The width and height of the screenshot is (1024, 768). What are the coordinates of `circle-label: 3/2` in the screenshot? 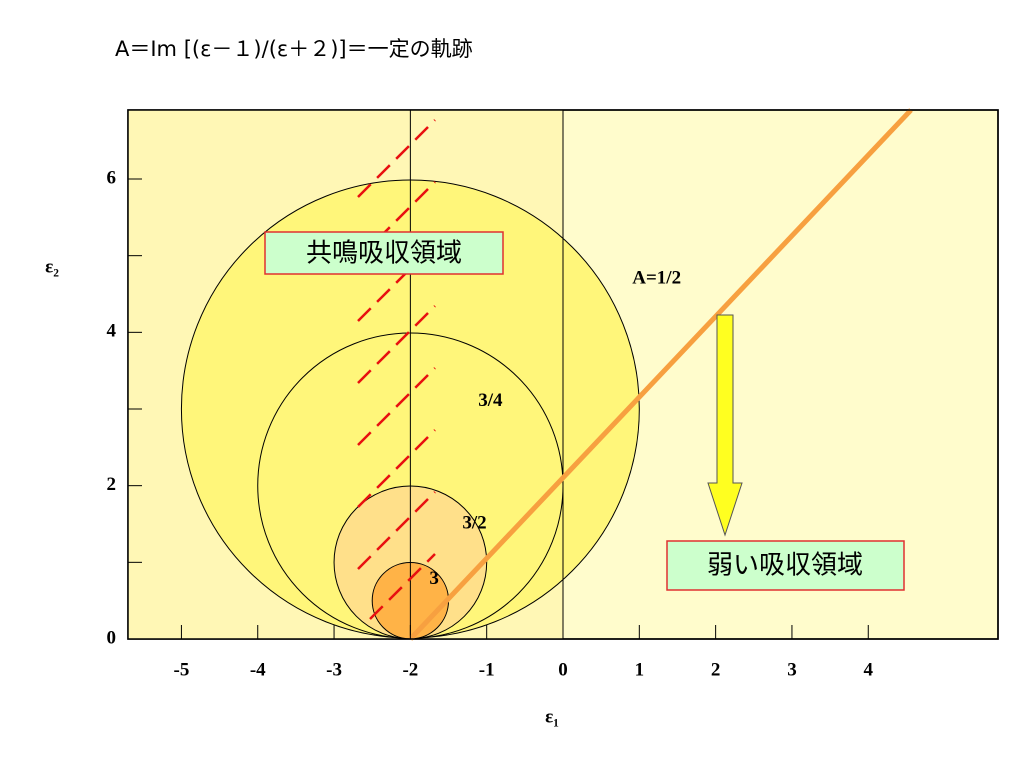 It's located at (474, 523).